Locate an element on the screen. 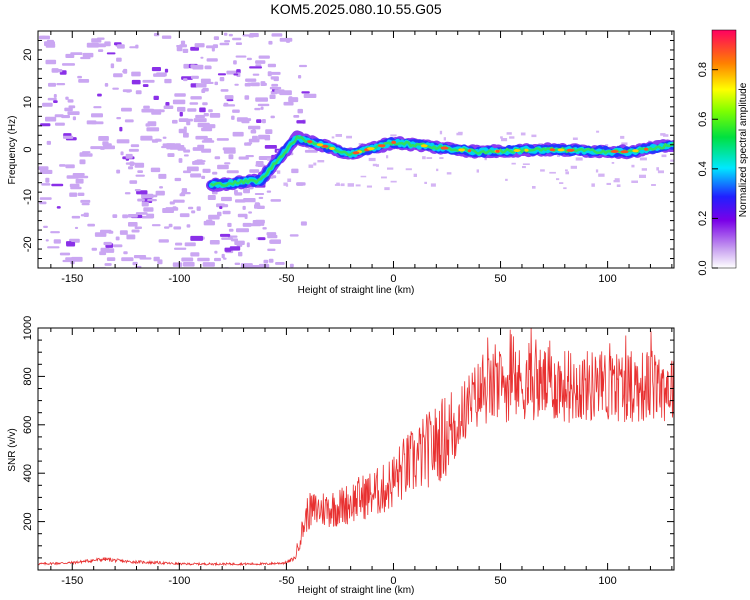 This screenshot has width=750, height=600. y-tick-label: 1000 is located at coordinates (28, 328).